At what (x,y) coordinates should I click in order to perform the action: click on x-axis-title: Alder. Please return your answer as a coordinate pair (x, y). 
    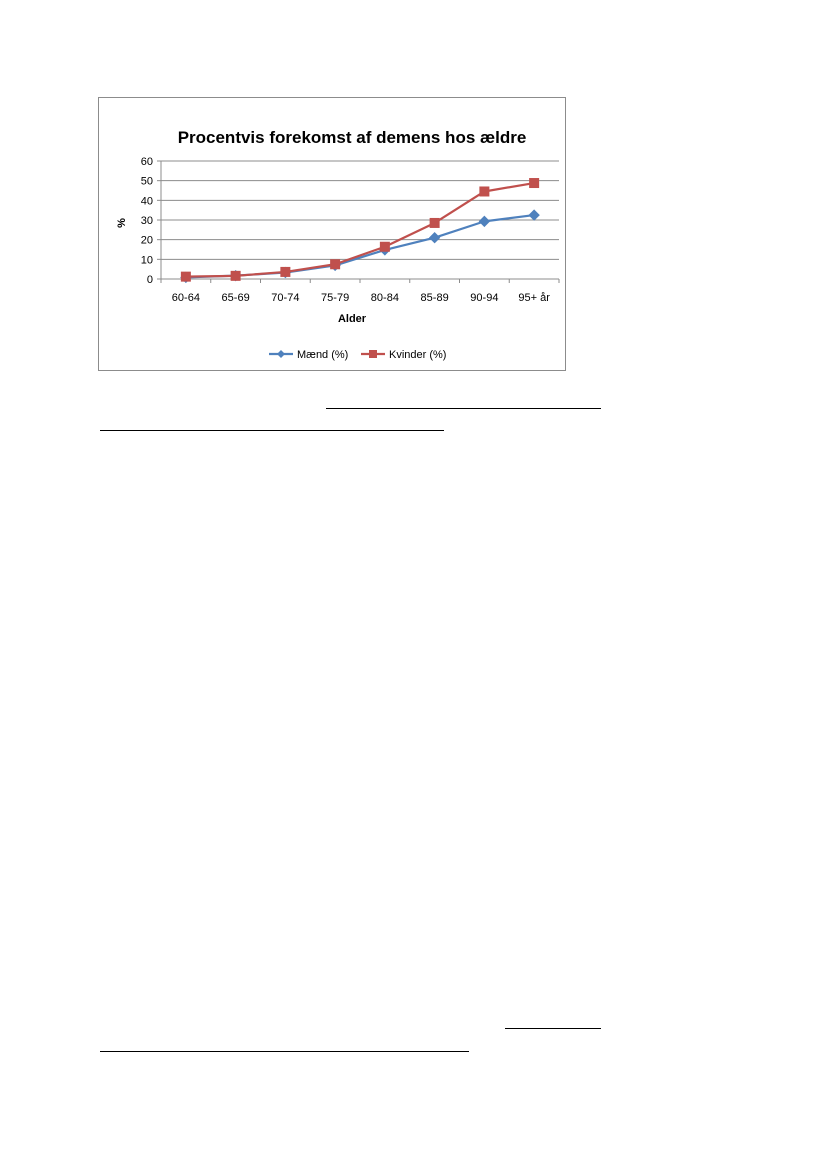
    Looking at the image, I should click on (352, 319).